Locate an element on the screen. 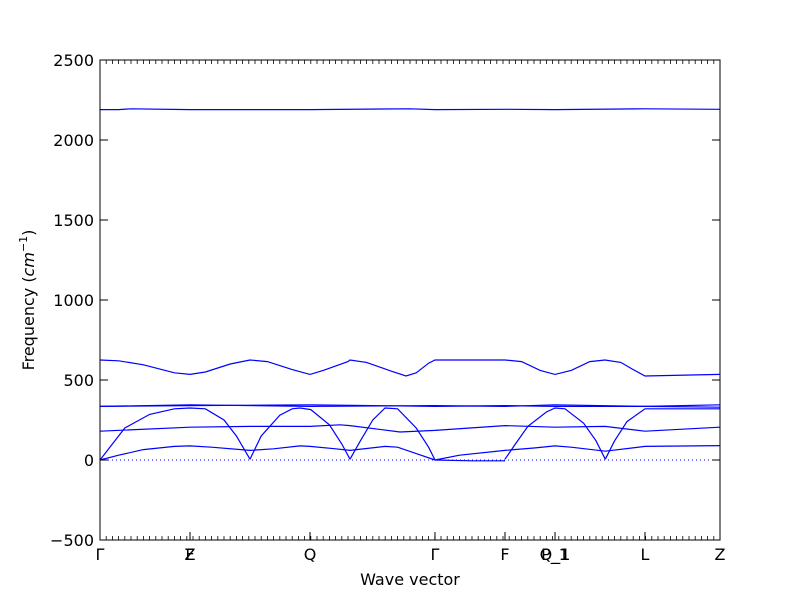 Image resolution: width=800 pixels, height=600 pixels. y-axis-label: Frequency (cm−1) is located at coordinates (27, 300).